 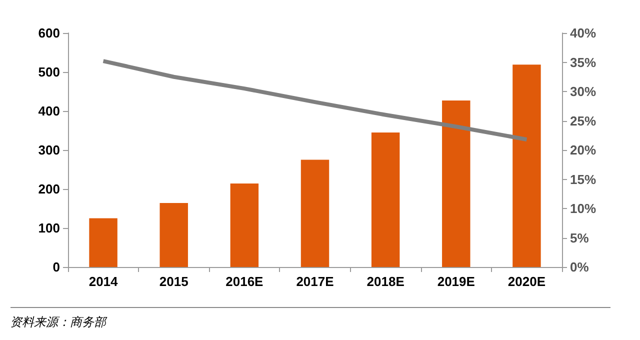 What do you see at coordinates (583, 62) in the screenshot?
I see `y2-tick-label: 35%` at bounding box center [583, 62].